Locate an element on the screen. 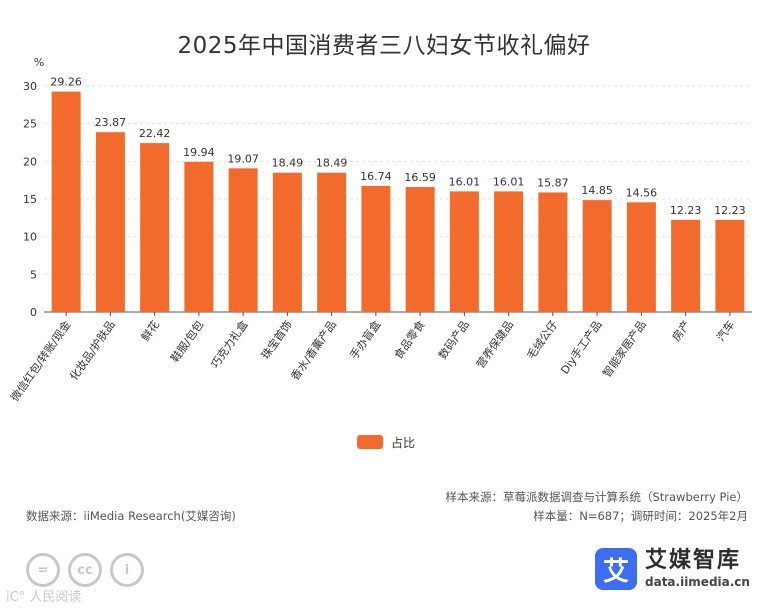  license-icons: = cc i is located at coordinates (85, 570).